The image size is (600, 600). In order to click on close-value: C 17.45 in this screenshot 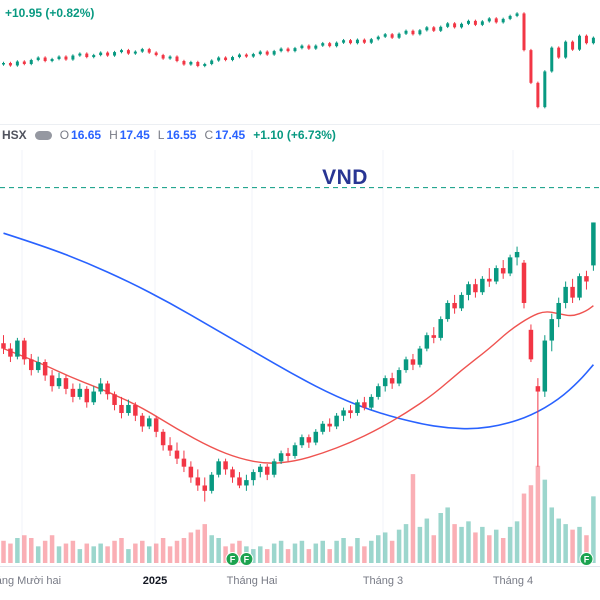, I will do `click(225, 135)`.